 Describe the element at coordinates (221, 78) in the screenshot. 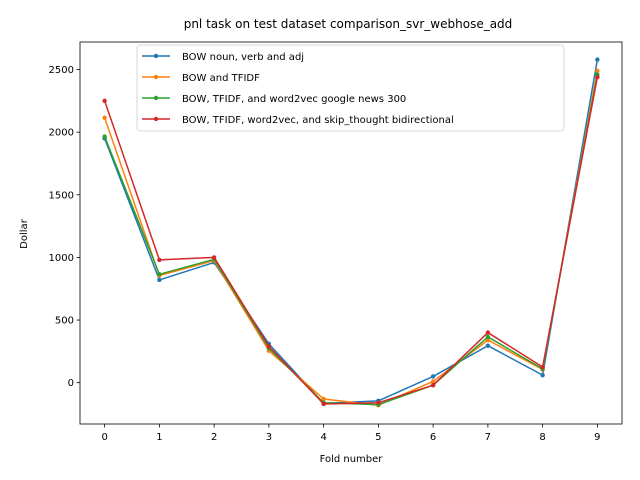

I see `legend-label-1: BOW and TFIDF` at that location.